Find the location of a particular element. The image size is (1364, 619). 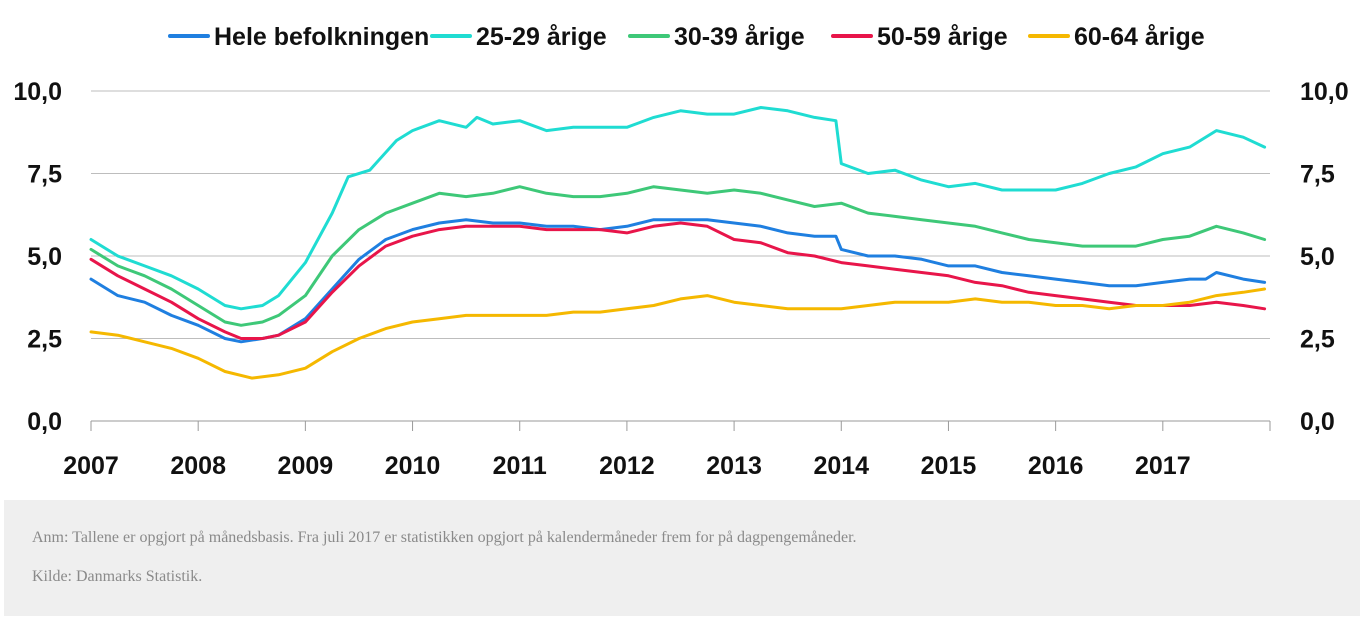

legend-item: 50-59 årige is located at coordinates (919, 37).